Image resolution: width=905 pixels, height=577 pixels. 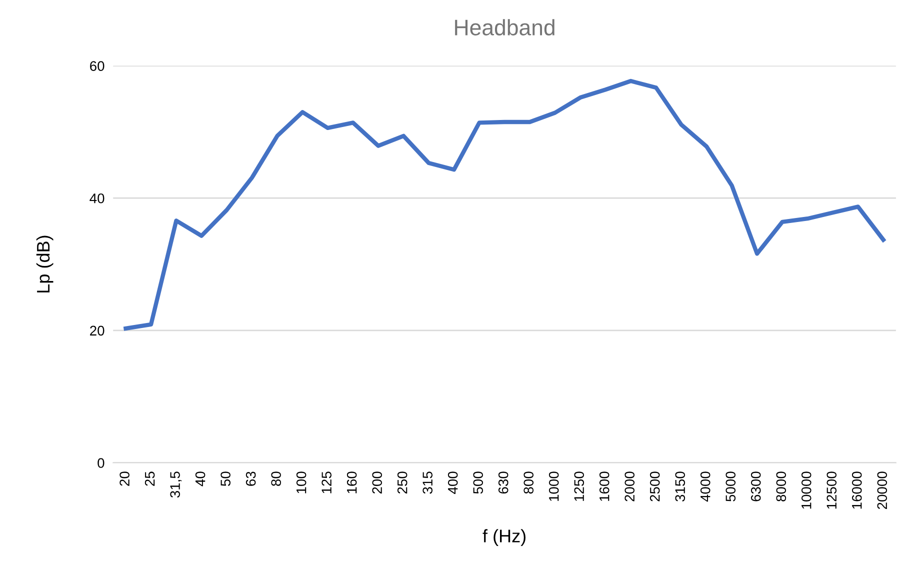 What do you see at coordinates (200, 479) in the screenshot?
I see `x-tick-label: 40` at bounding box center [200, 479].